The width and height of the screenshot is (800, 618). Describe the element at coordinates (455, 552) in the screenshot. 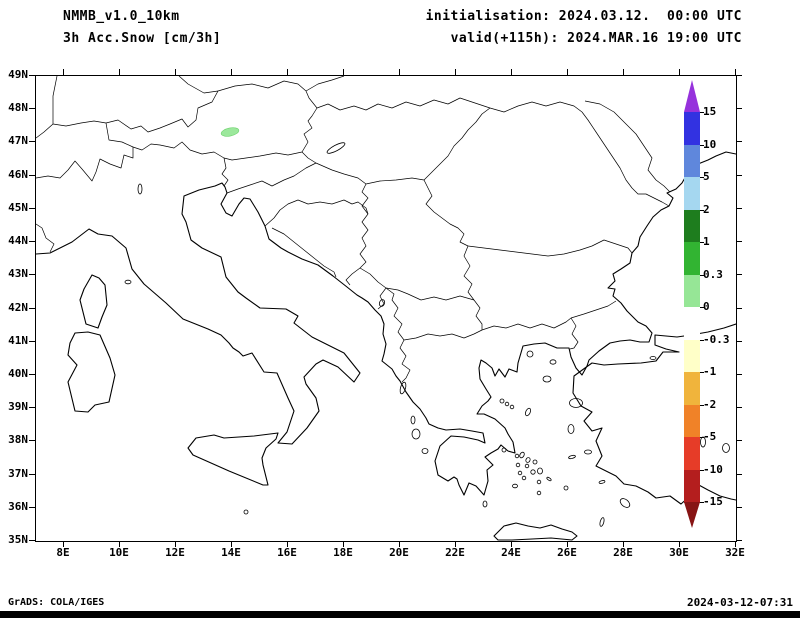

I see `lon-tick-label: 22E` at that location.